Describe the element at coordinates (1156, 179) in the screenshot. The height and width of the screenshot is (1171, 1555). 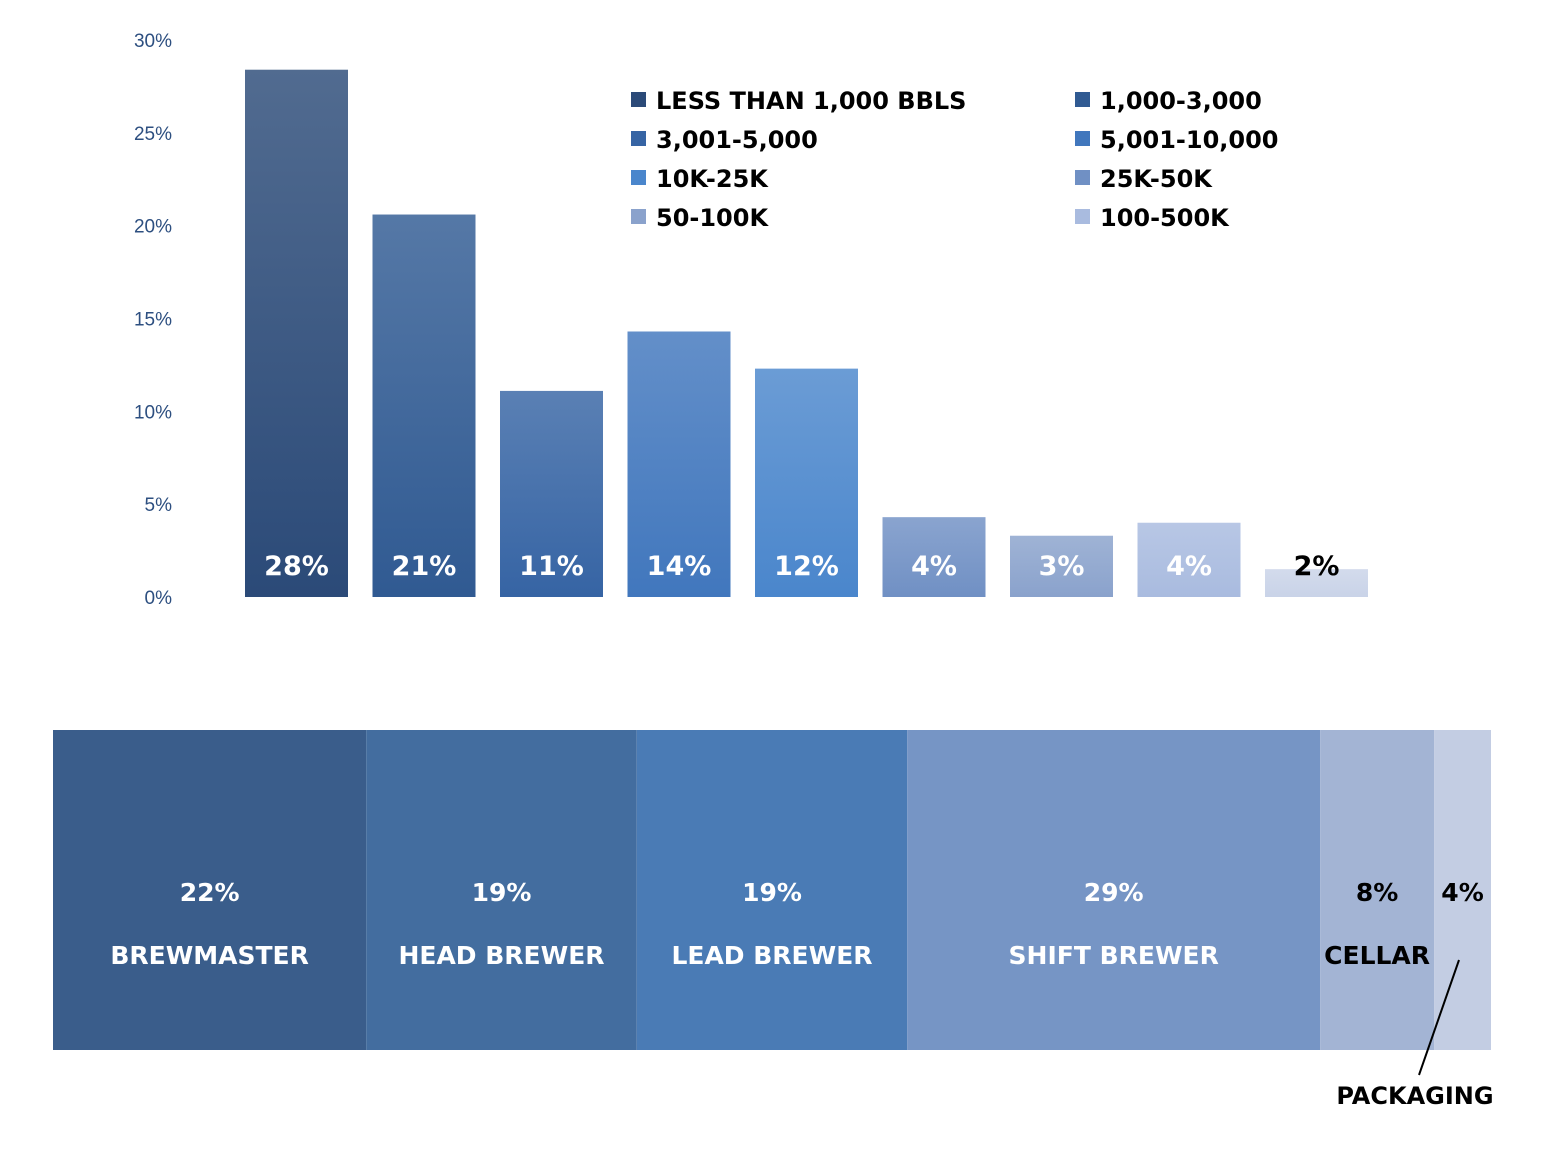
I see `legend-entry-label: 25K-50K` at that location.